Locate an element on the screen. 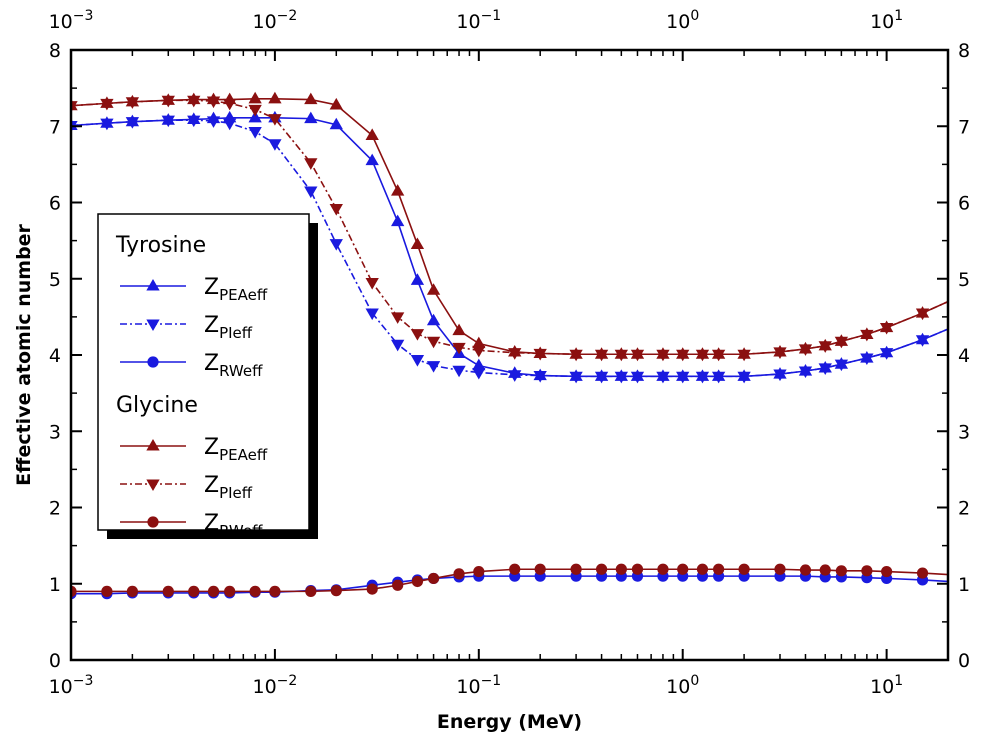  y-tick-label-right: 6 is located at coordinates (964, 204).